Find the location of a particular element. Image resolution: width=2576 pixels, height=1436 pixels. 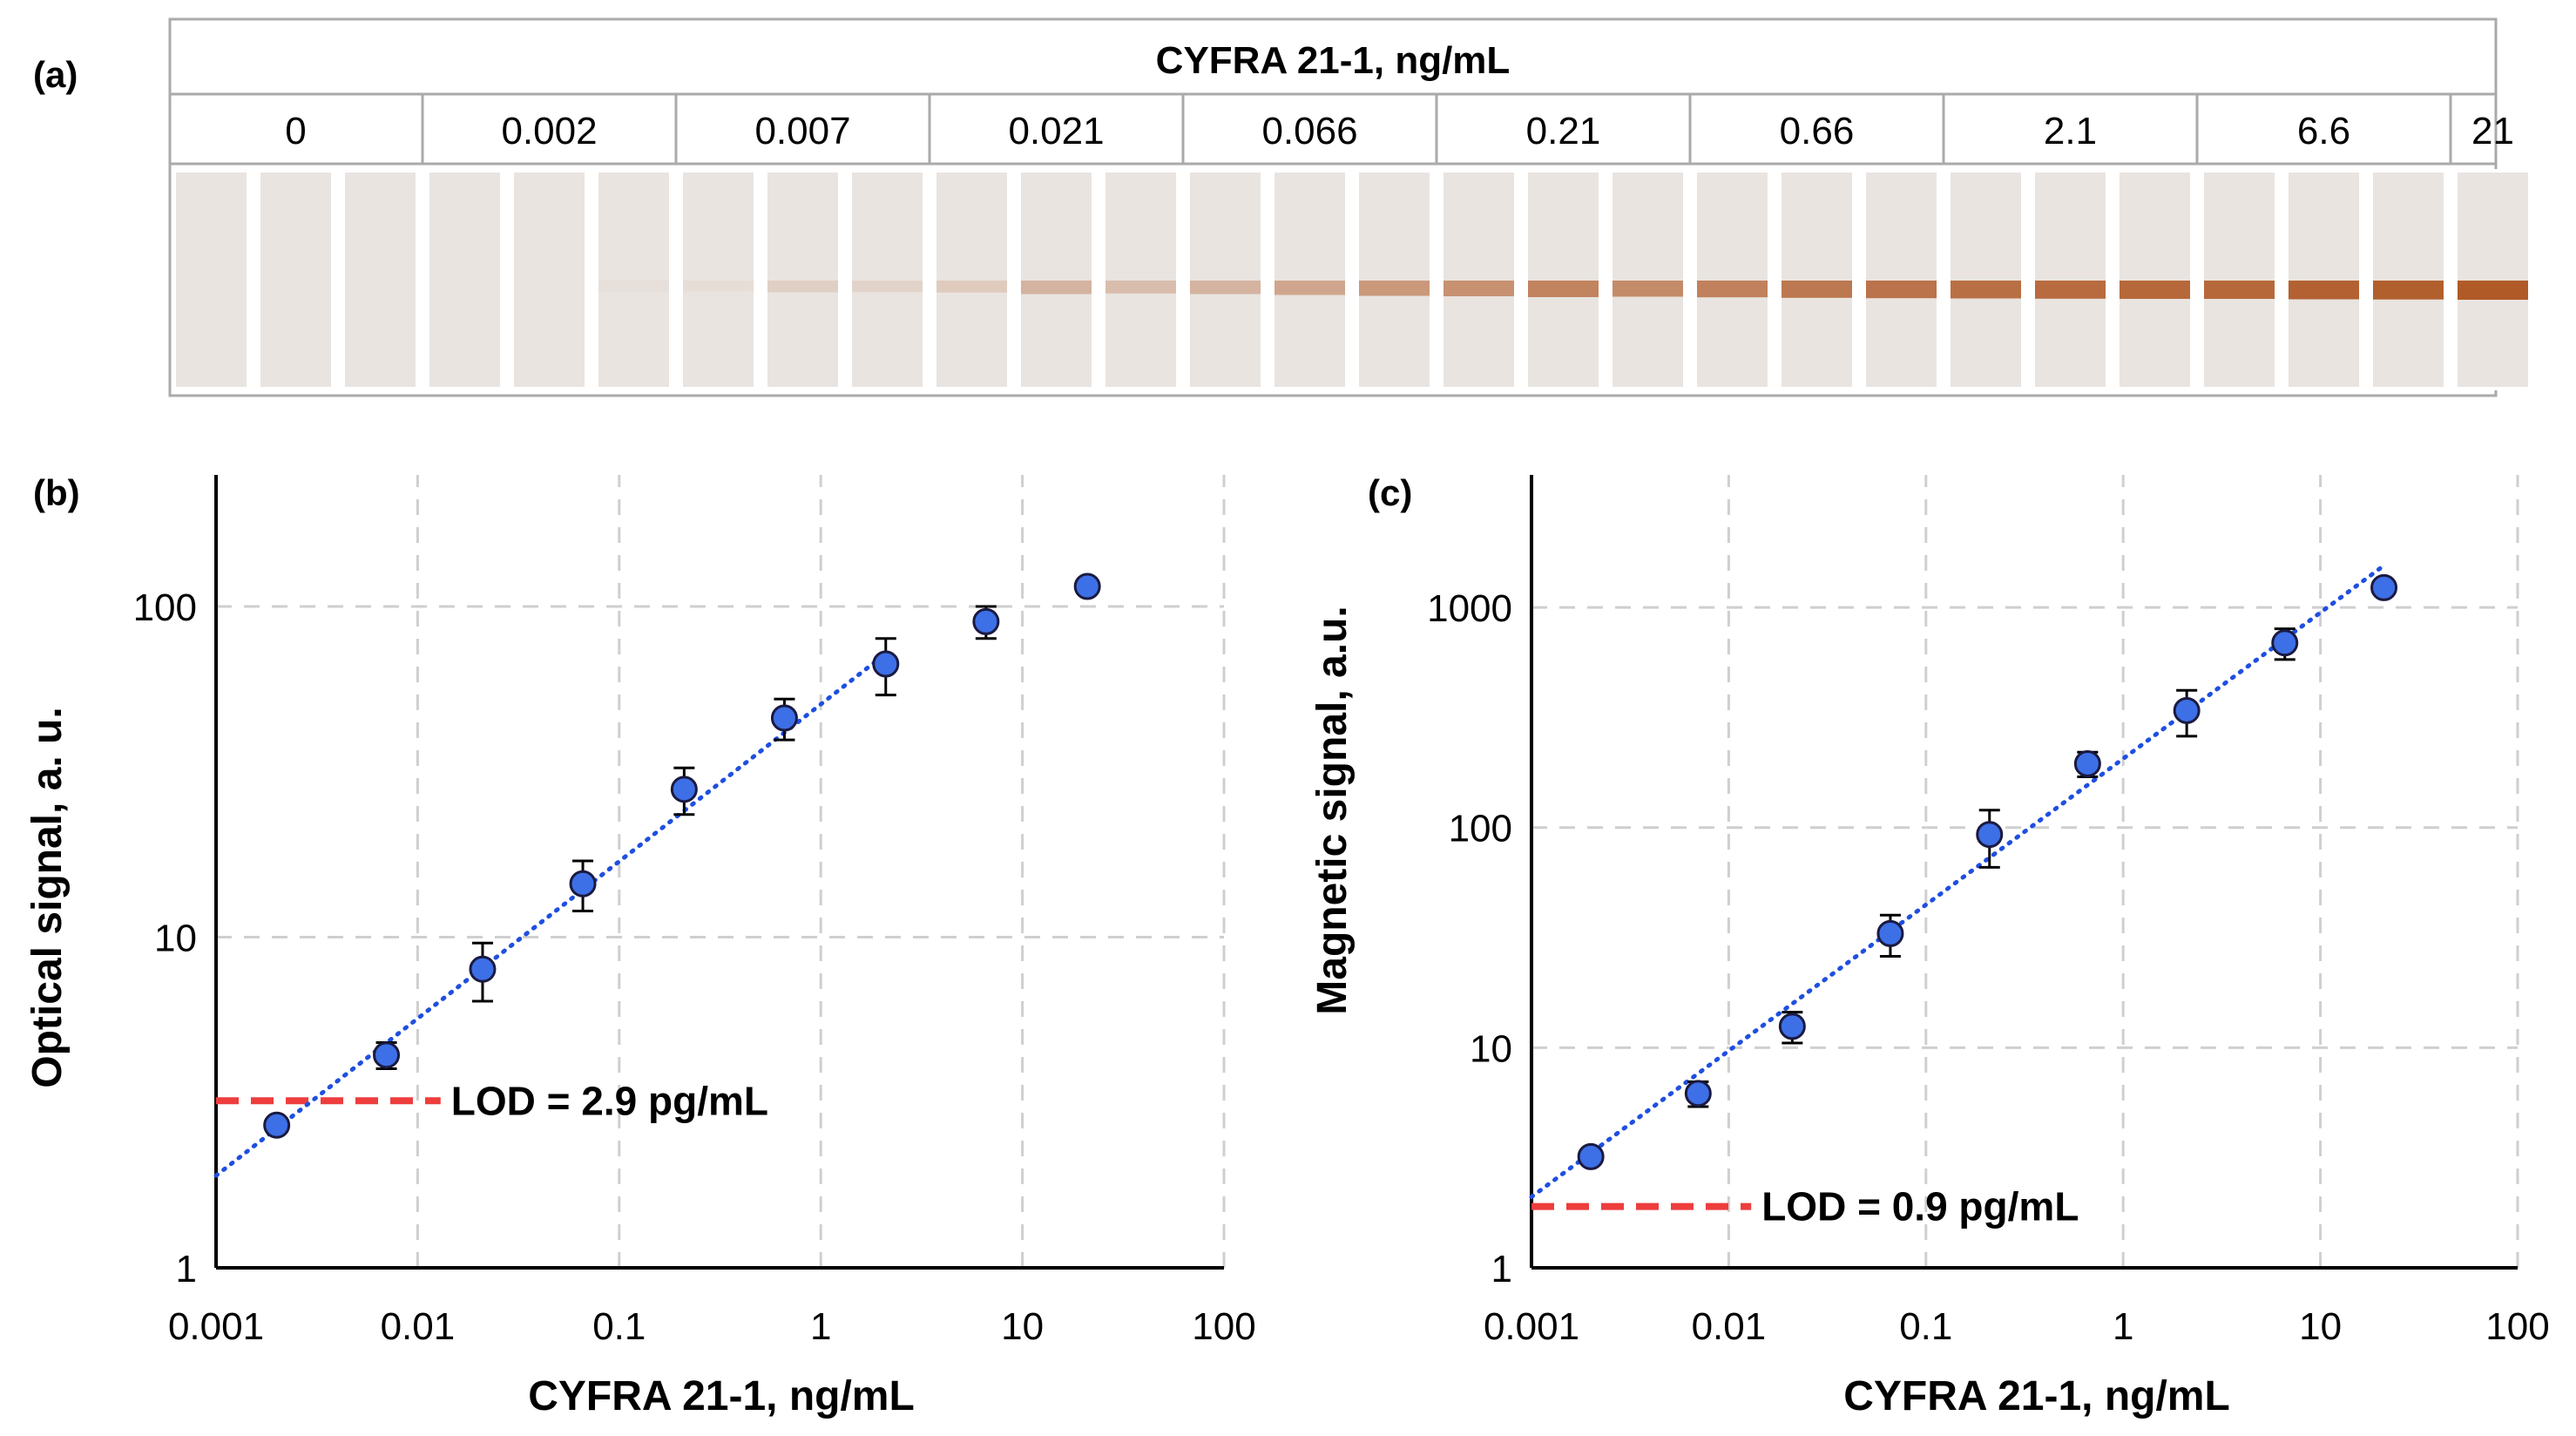

chart-c-points is located at coordinates (1987, 871).